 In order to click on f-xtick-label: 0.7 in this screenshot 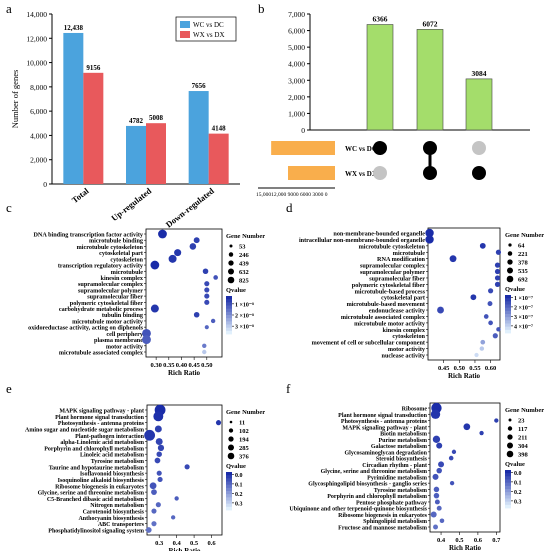, I will do `click(496, 540)`.